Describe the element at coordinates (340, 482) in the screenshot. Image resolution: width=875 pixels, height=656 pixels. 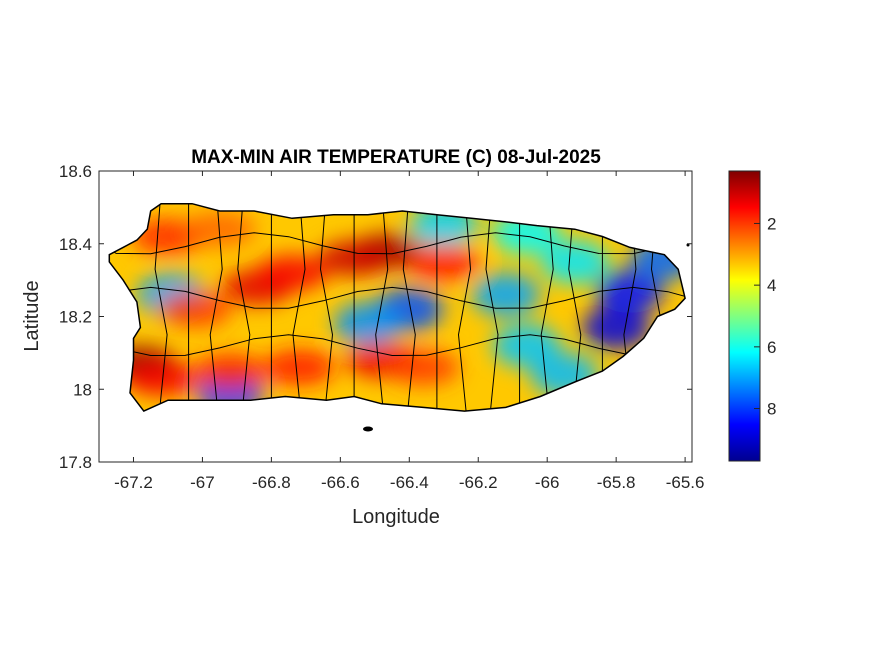
I see `x-tick-label: -66.6` at that location.